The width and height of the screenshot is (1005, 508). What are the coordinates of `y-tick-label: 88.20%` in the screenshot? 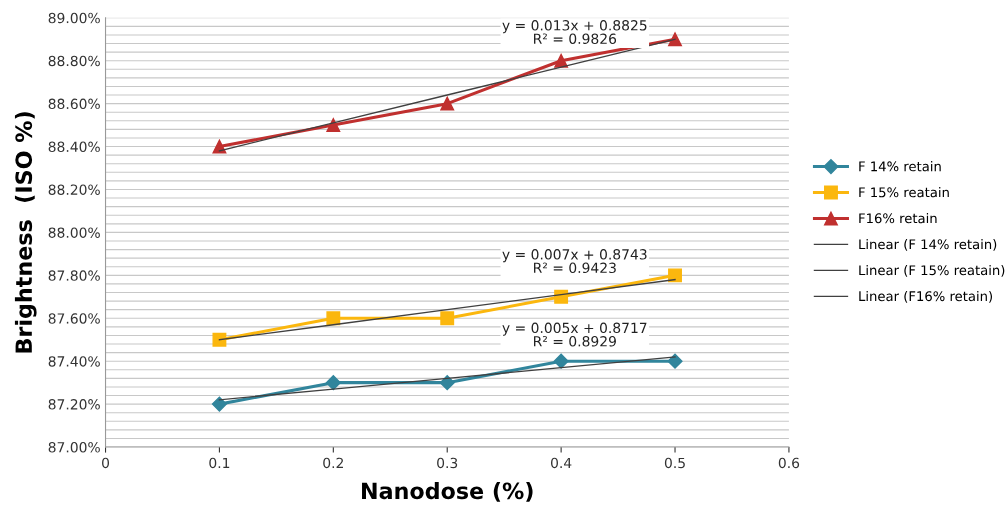 It's located at (74, 189).